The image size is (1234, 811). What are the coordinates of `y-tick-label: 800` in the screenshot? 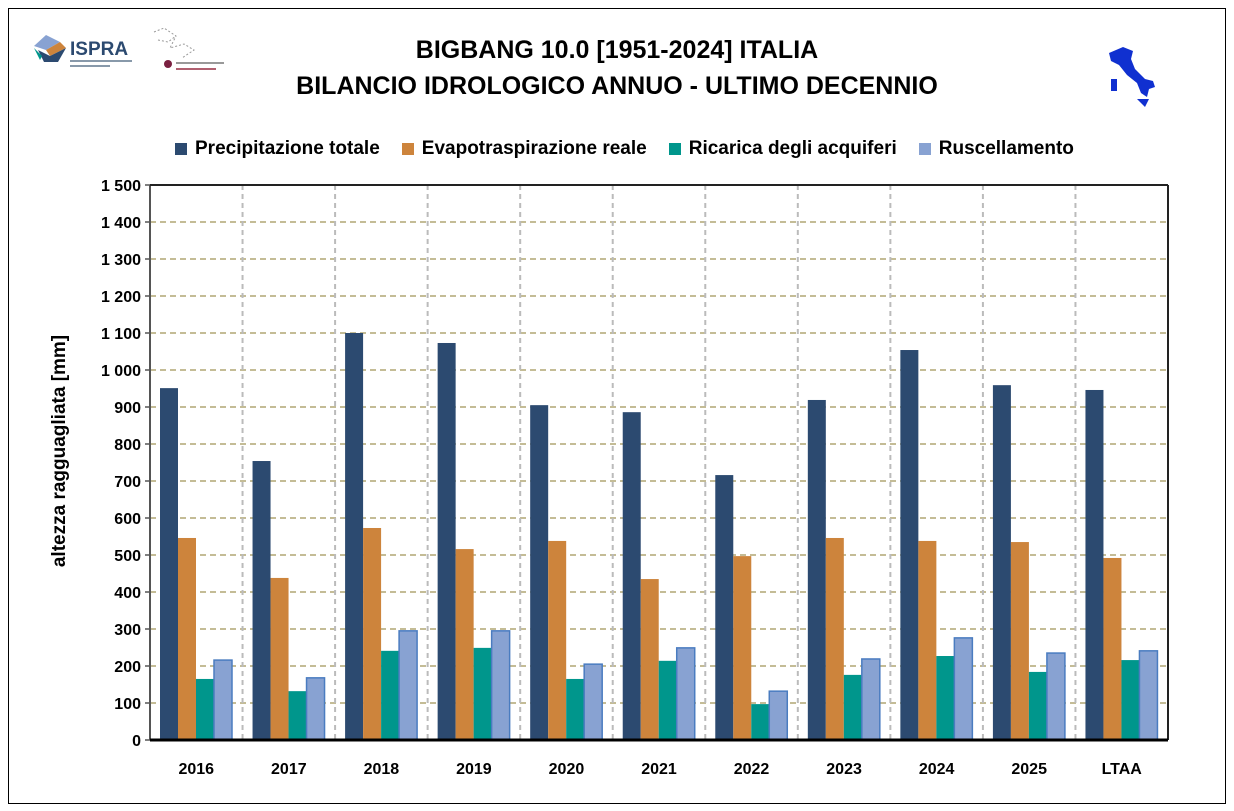 It's located at (127, 445).